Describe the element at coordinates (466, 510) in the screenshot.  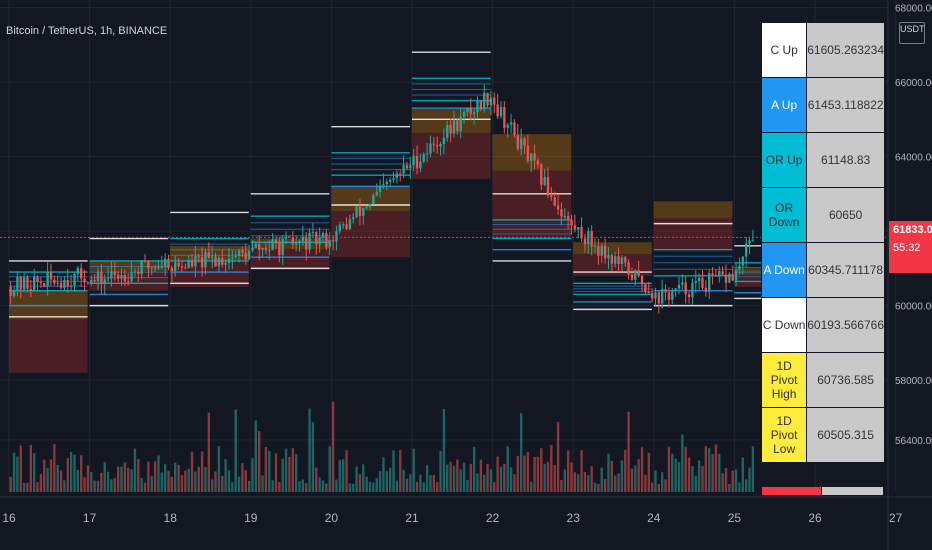
I see `time-axis: 16 17 18 19 20 21 22 23 24 25 26 27` at that location.